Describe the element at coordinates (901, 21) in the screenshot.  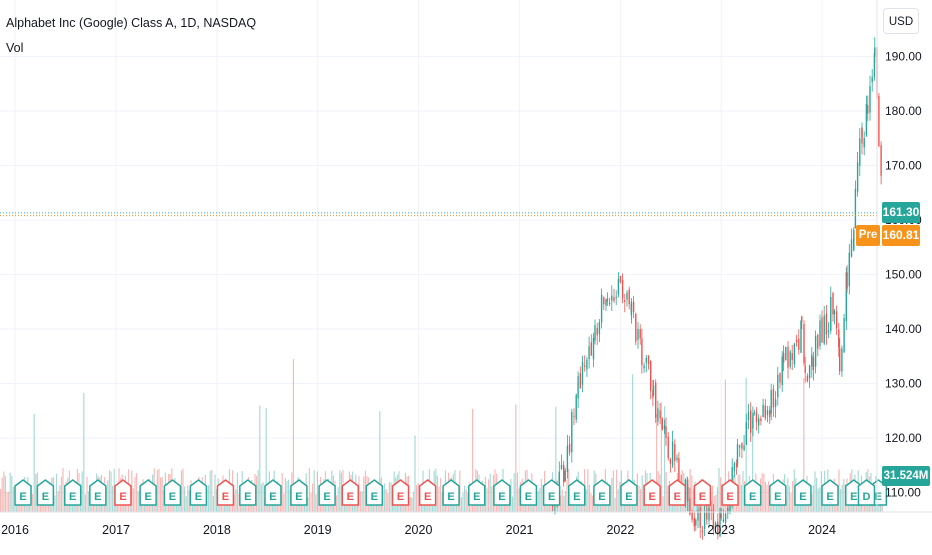
I see `currency-button: USD` at that location.